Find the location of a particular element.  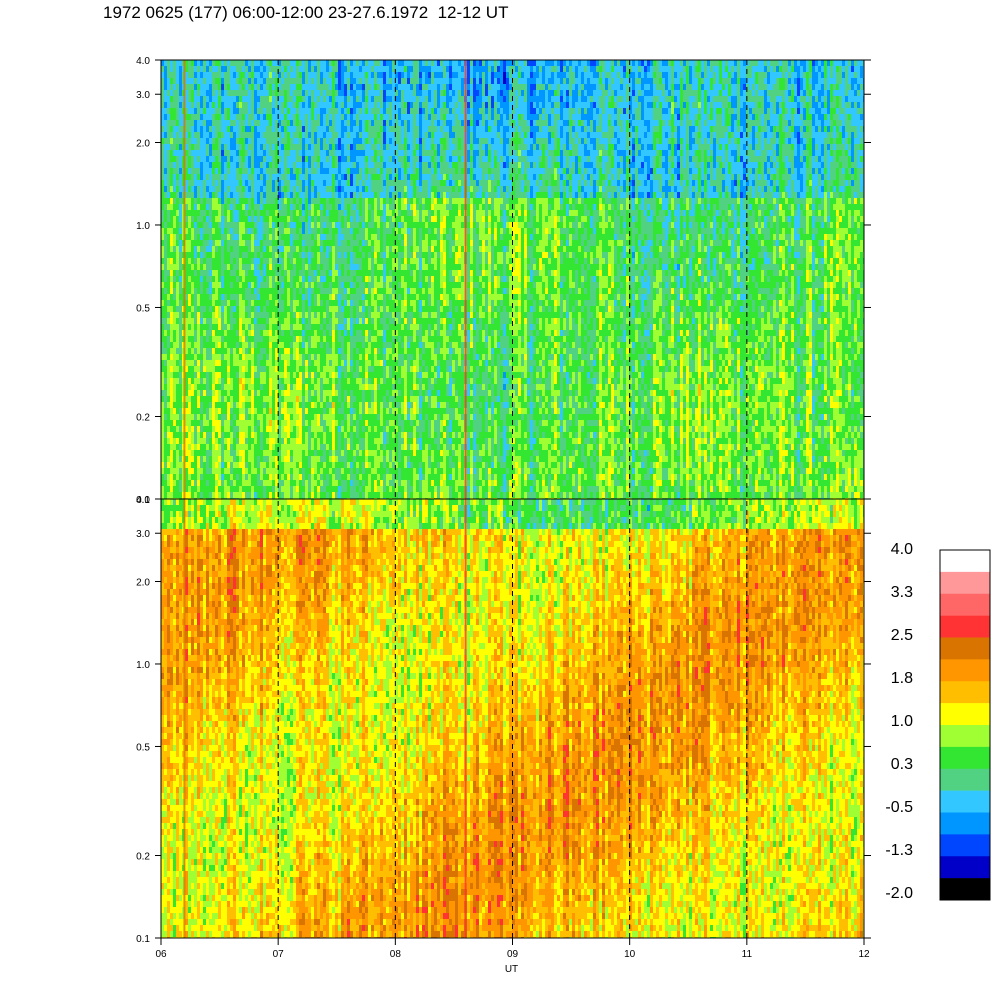

colorbar-label: 1.8 is located at coordinates (902, 678).